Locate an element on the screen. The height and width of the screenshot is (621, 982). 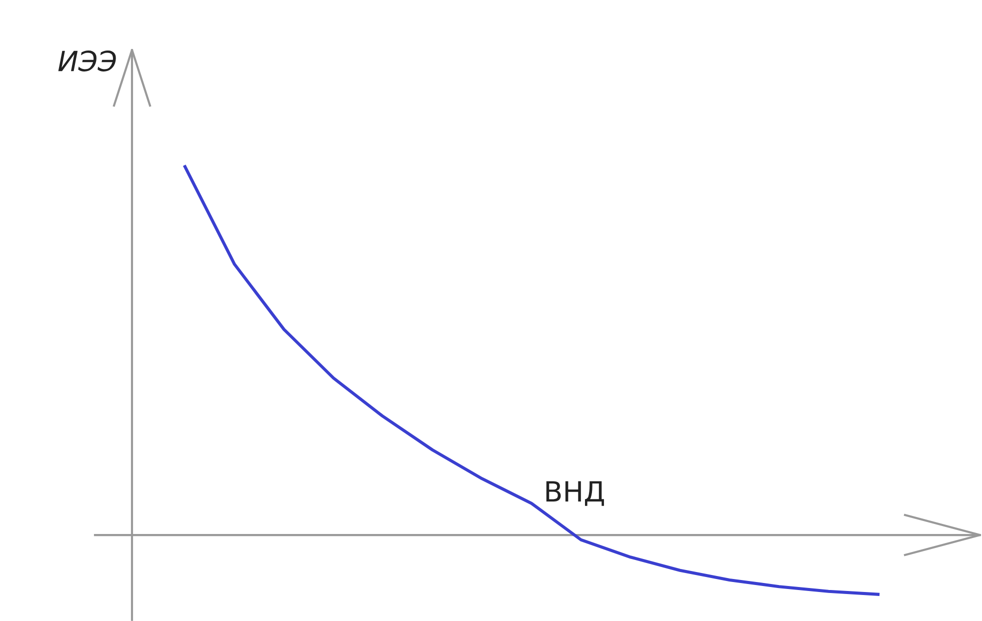
y-axis-title: ИЭЭ is located at coordinates (87, 61).